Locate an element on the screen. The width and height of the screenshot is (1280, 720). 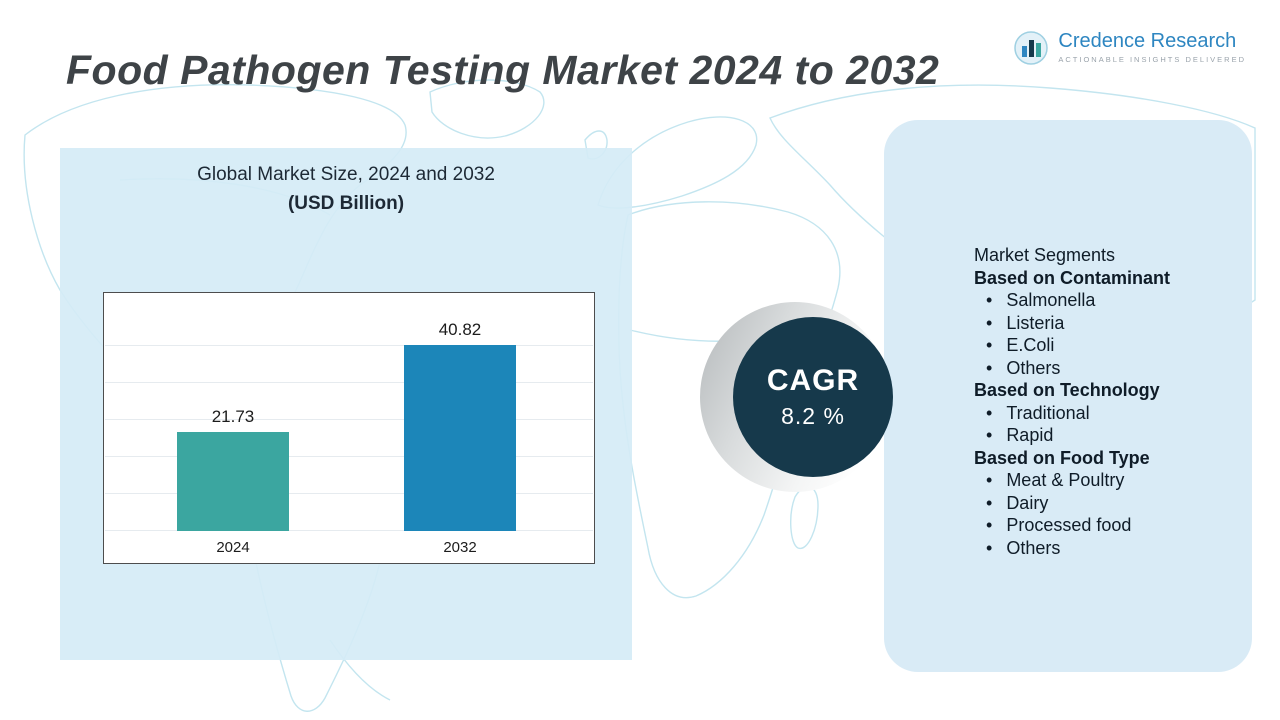
segment-group-label: Based on Technology is located at coordinates (1067, 390).